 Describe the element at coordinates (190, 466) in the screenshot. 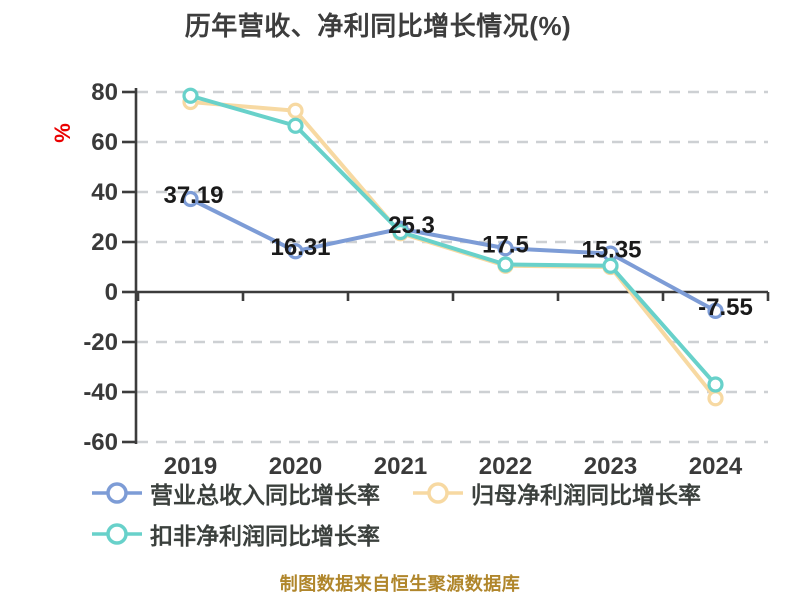

I see `x-category-label: 2019` at that location.